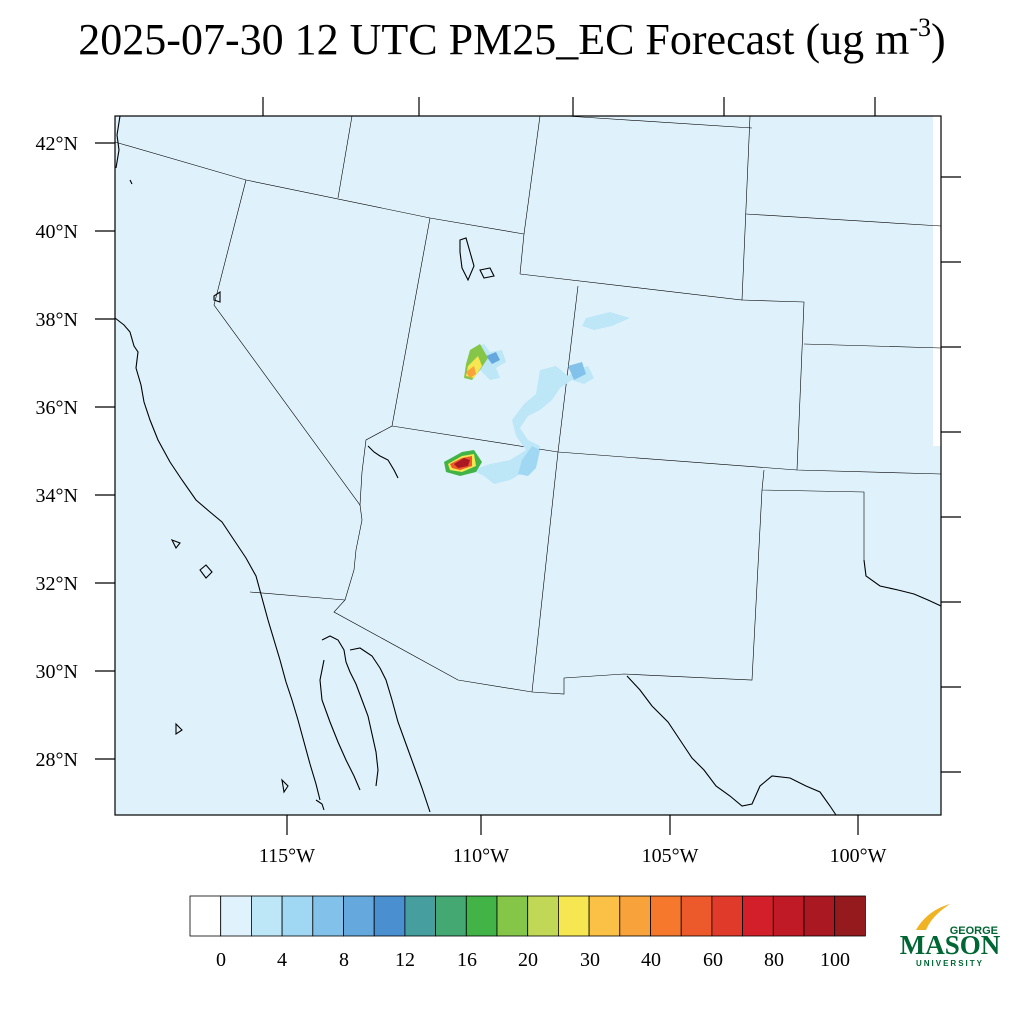 Image resolution: width=1024 pixels, height=1024 pixels. Describe the element at coordinates (221, 960) in the screenshot. I see `colorbar-tick-label: 0` at that location.